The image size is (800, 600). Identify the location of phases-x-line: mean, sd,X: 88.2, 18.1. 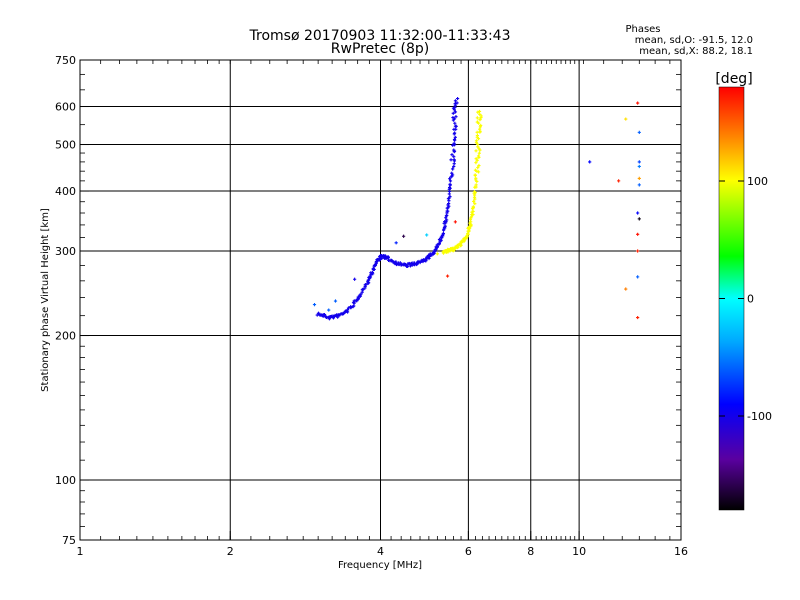
(696, 51).